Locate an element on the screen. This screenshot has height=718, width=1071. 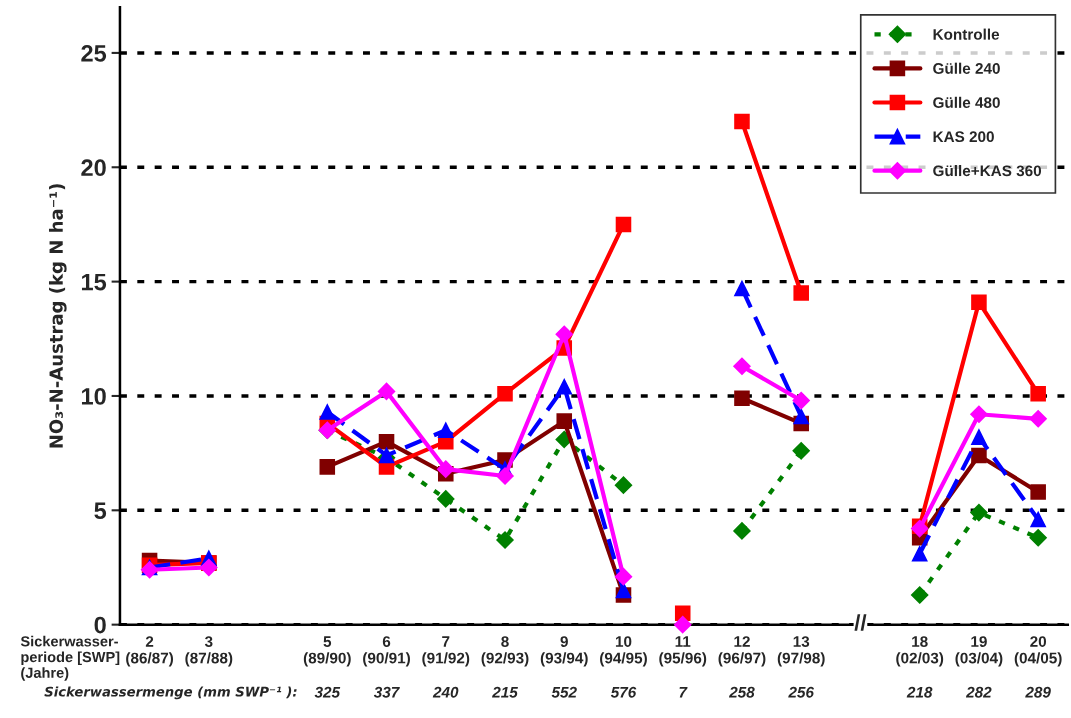
x-tick-label: 9 (93/94) is located at coordinates (564, 651).